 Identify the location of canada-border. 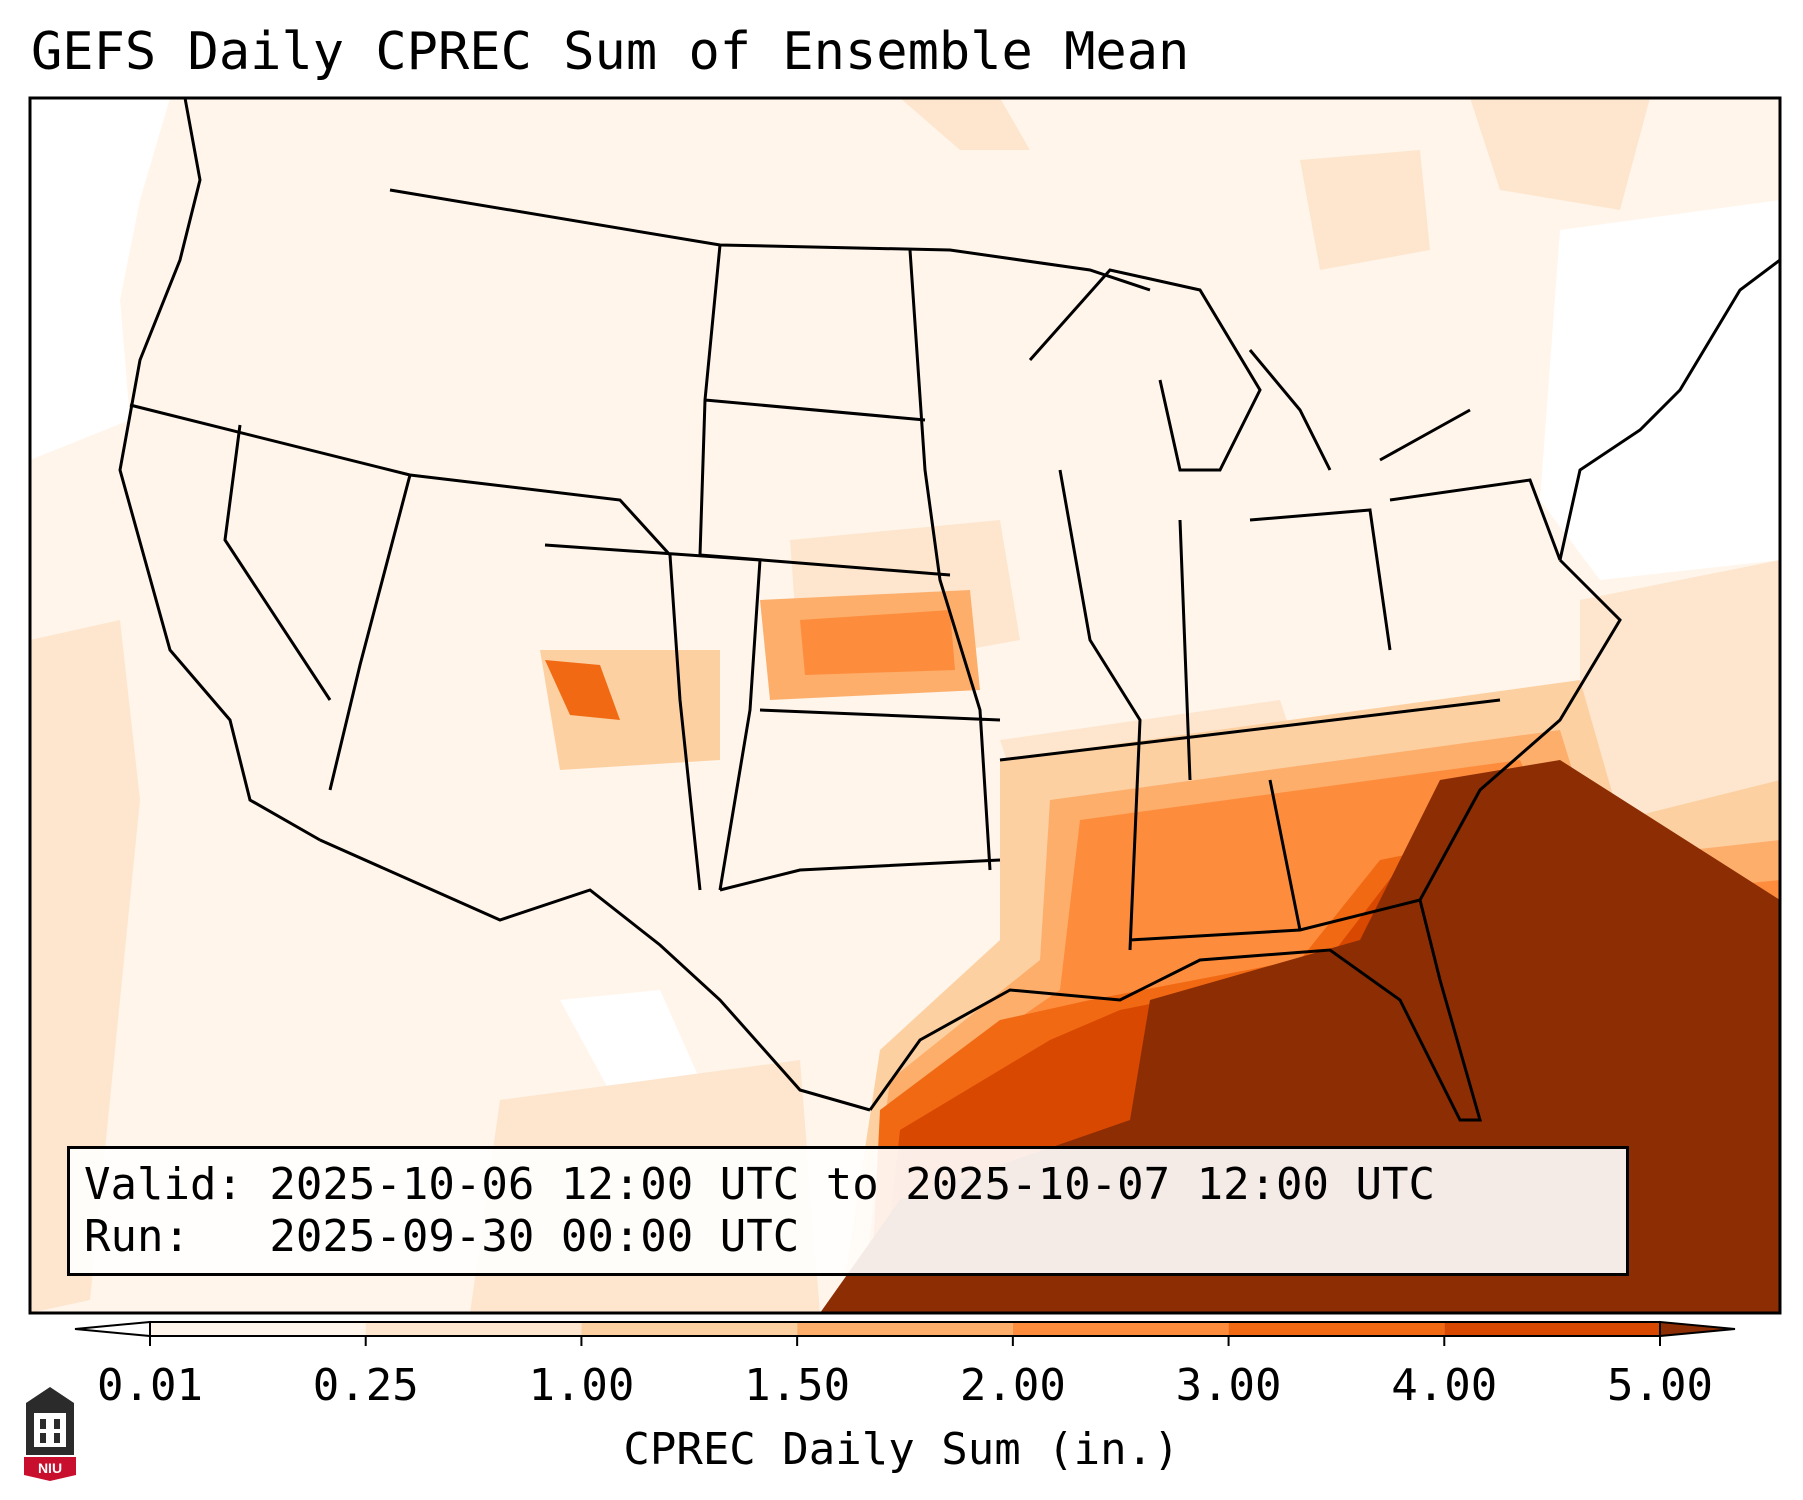
(770, 240).